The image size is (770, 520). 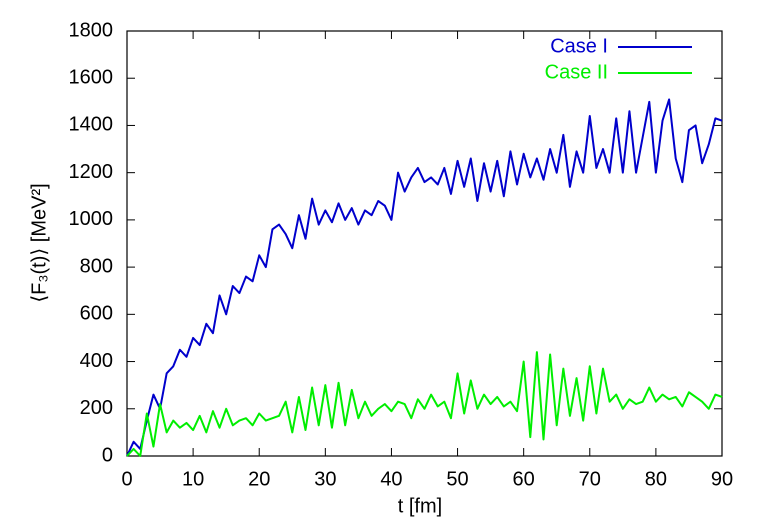 What do you see at coordinates (193, 479) in the screenshot?
I see `x-tick-label: 10` at bounding box center [193, 479].